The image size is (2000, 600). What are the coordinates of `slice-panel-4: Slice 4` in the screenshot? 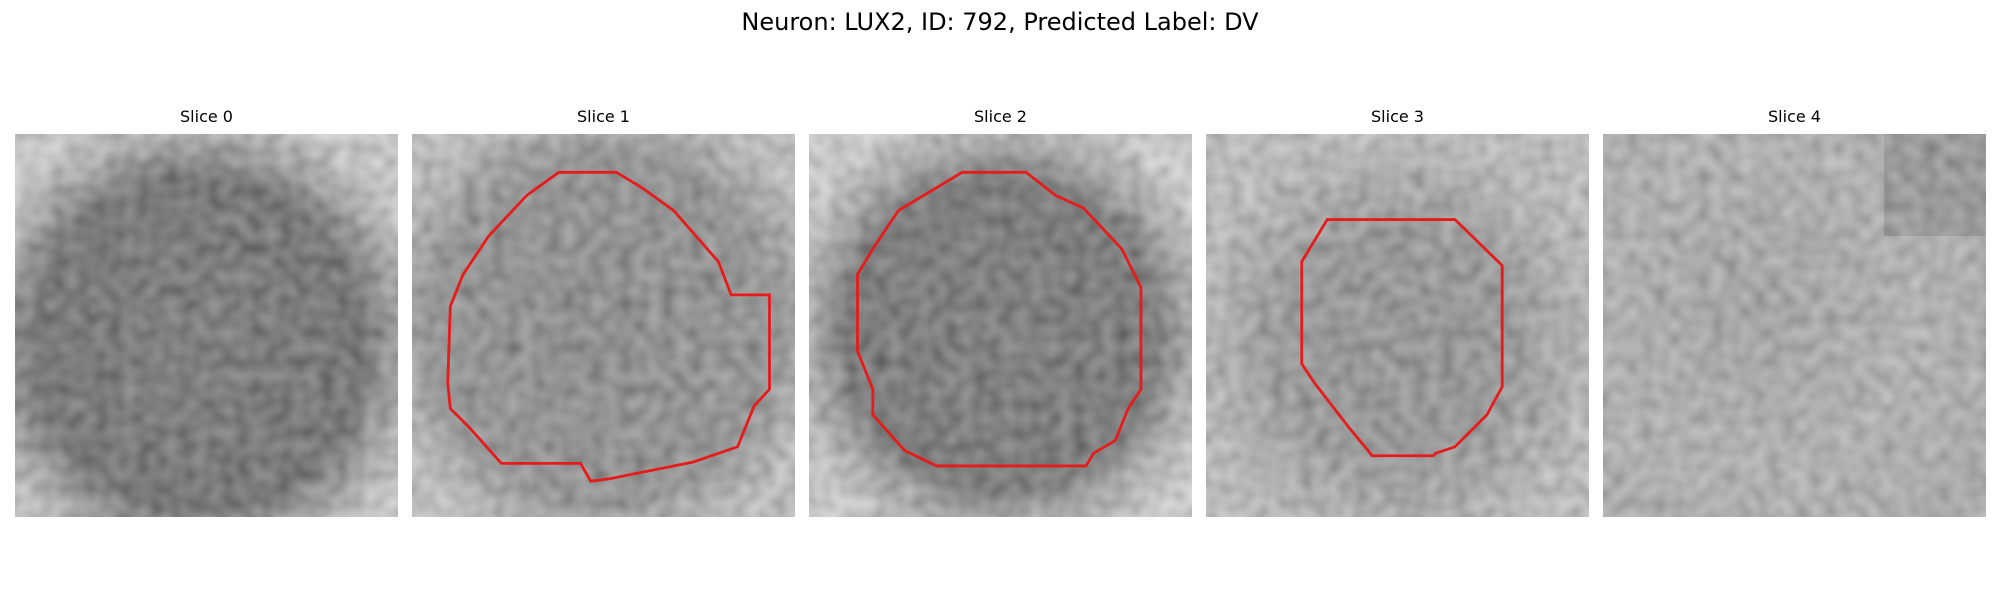 It's located at (1794, 312).